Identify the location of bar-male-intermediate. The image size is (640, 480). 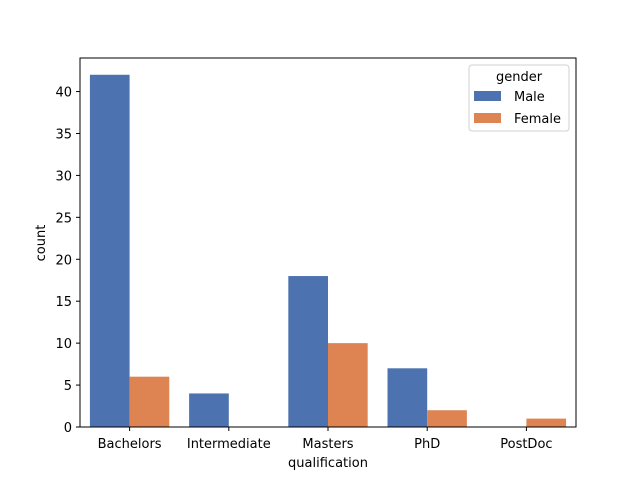
(209, 410).